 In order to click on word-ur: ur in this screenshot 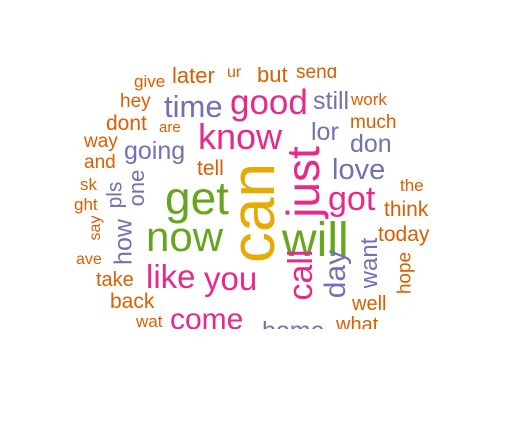, I will do `click(234, 74)`.